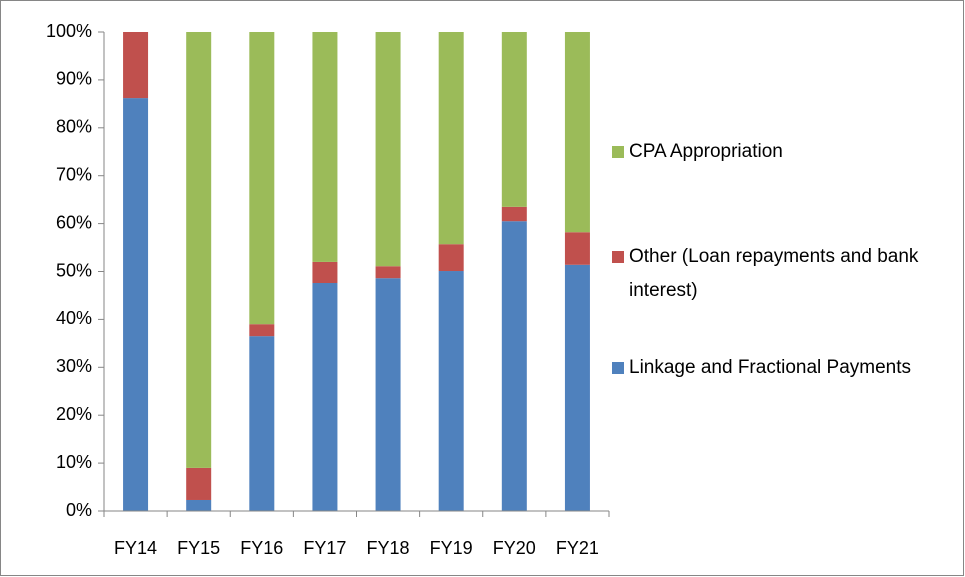 Image resolution: width=965 pixels, height=577 pixels. What do you see at coordinates (74, 366) in the screenshot?
I see `y-tick-label: 30%` at bounding box center [74, 366].